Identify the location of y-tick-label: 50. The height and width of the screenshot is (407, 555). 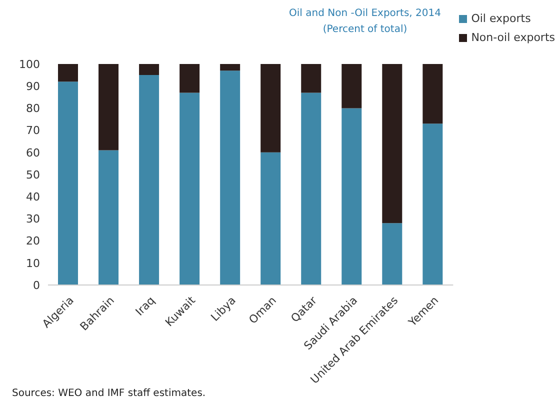
(33, 175).